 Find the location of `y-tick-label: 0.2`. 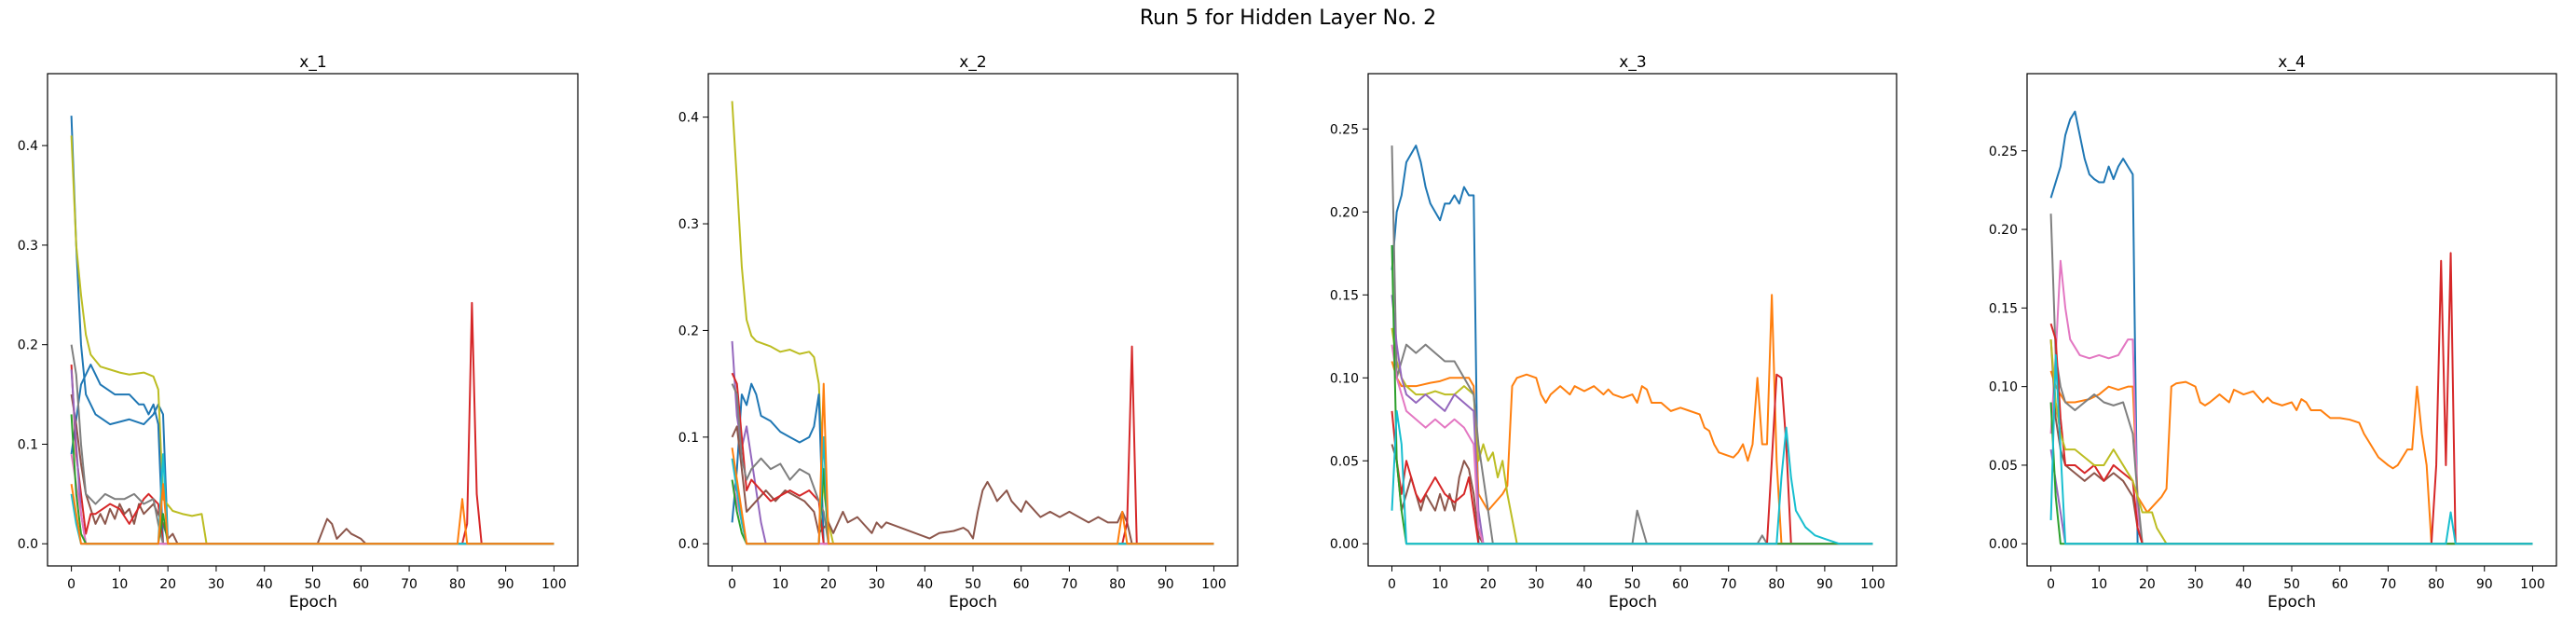

y-tick-label: 0.2 is located at coordinates (688, 331).